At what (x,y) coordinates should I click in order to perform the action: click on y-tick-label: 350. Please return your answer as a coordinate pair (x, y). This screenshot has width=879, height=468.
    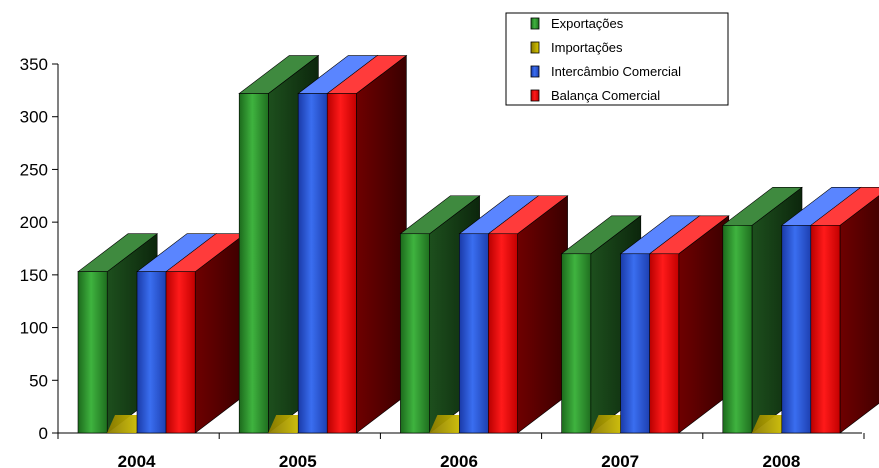
    Looking at the image, I should click on (34, 64).